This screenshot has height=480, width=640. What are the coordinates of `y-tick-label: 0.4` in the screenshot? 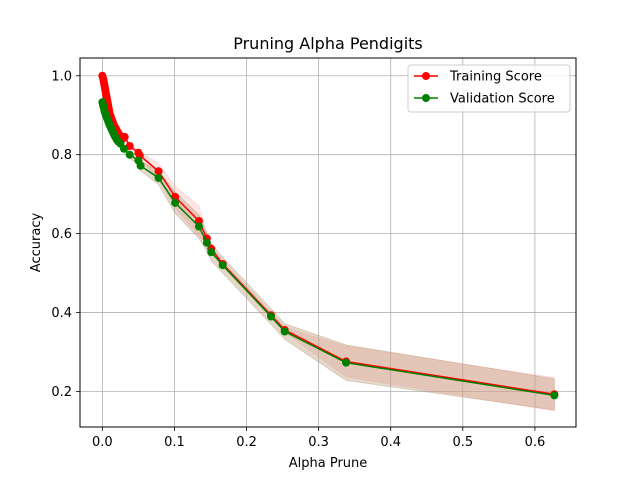 It's located at (61, 313).